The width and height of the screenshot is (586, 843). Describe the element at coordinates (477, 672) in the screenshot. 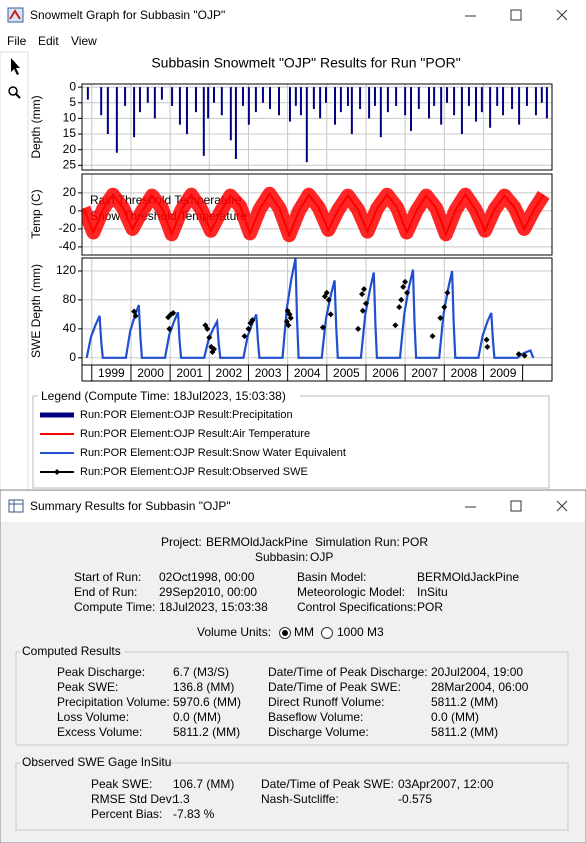

I see `field-value: 20Jul2004, 19:00` at that location.